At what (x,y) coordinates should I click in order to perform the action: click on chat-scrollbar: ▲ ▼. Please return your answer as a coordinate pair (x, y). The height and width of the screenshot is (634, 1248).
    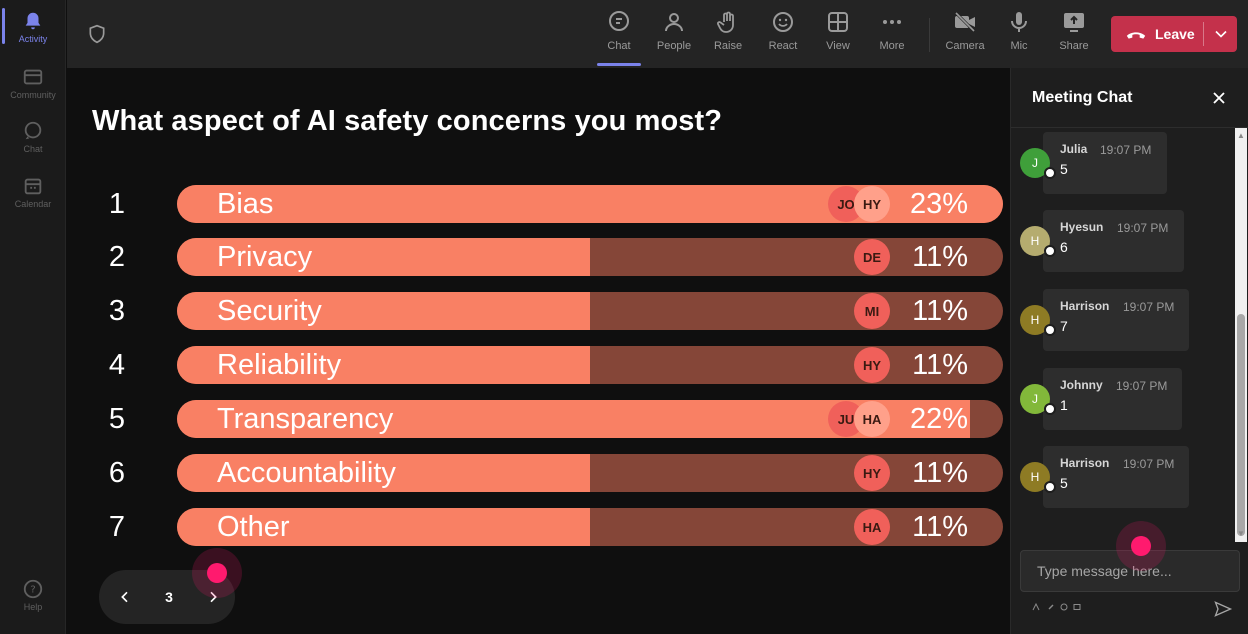
    Looking at the image, I should click on (1241, 335).